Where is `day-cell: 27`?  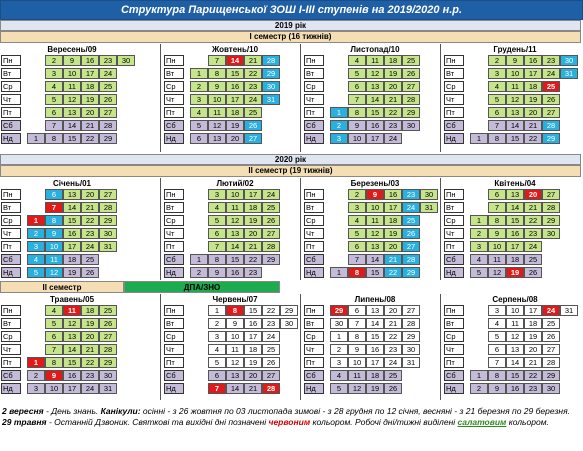
day-cell: 27 is located at coordinates (551, 349).